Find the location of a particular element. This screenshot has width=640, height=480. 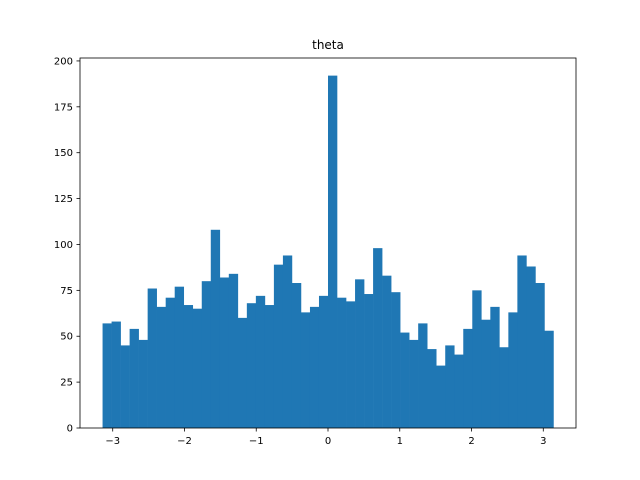

x-axis: −3 −2 −1 0 1 2 3 is located at coordinates (325, 437).